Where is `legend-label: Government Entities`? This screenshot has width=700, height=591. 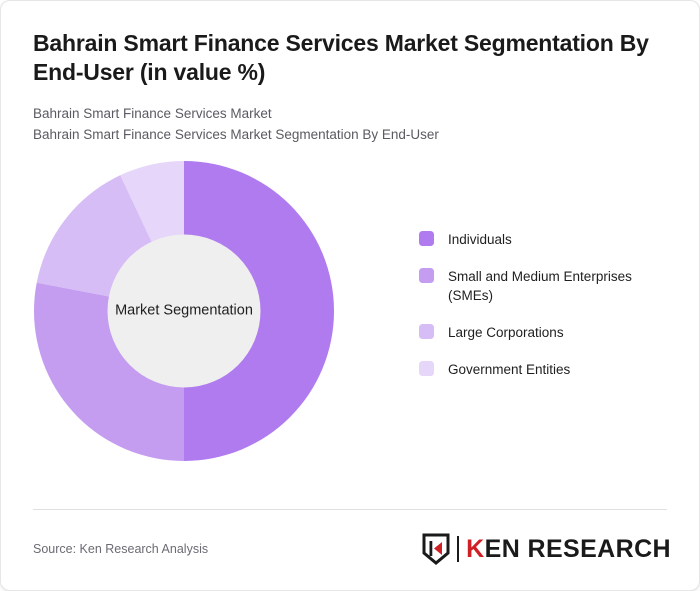 legend-label: Government Entities is located at coordinates (509, 370).